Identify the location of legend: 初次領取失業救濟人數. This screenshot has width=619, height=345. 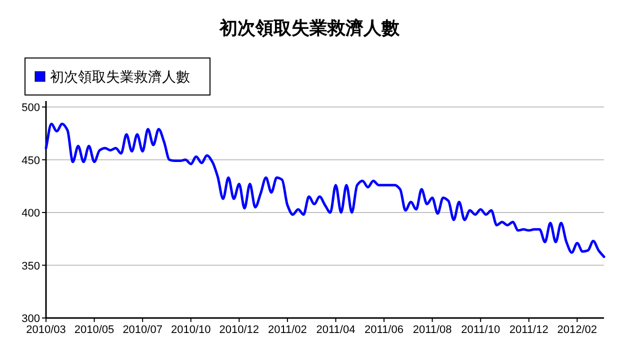
(117, 77).